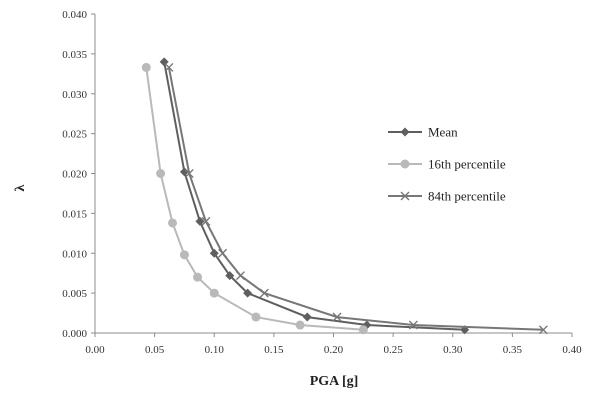 The height and width of the screenshot is (401, 600). I want to click on x-tick-label: 0.15, so click(274, 350).